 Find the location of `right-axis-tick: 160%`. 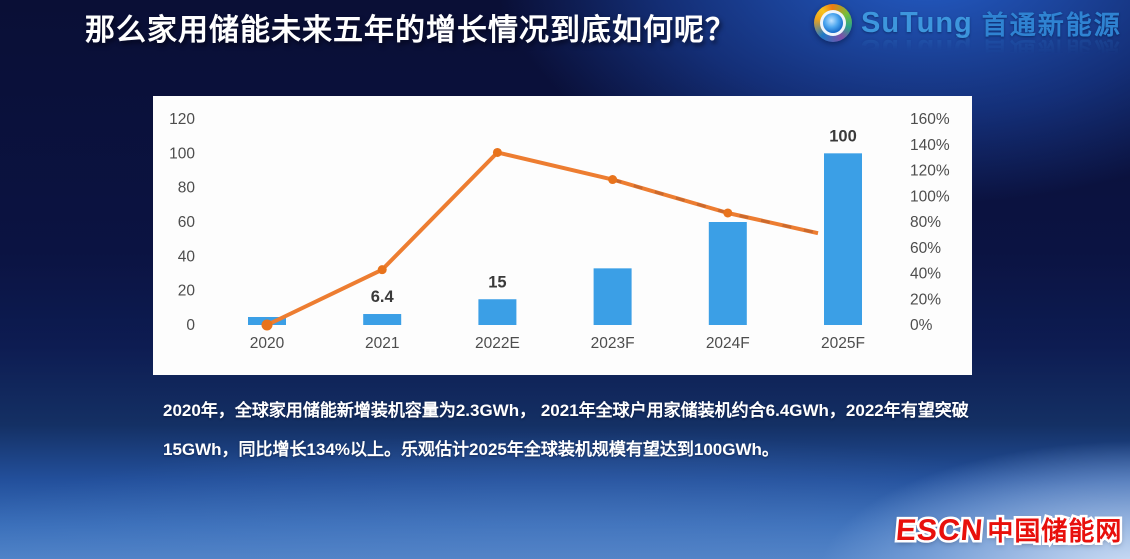

right-axis-tick: 160% is located at coordinates (930, 119).